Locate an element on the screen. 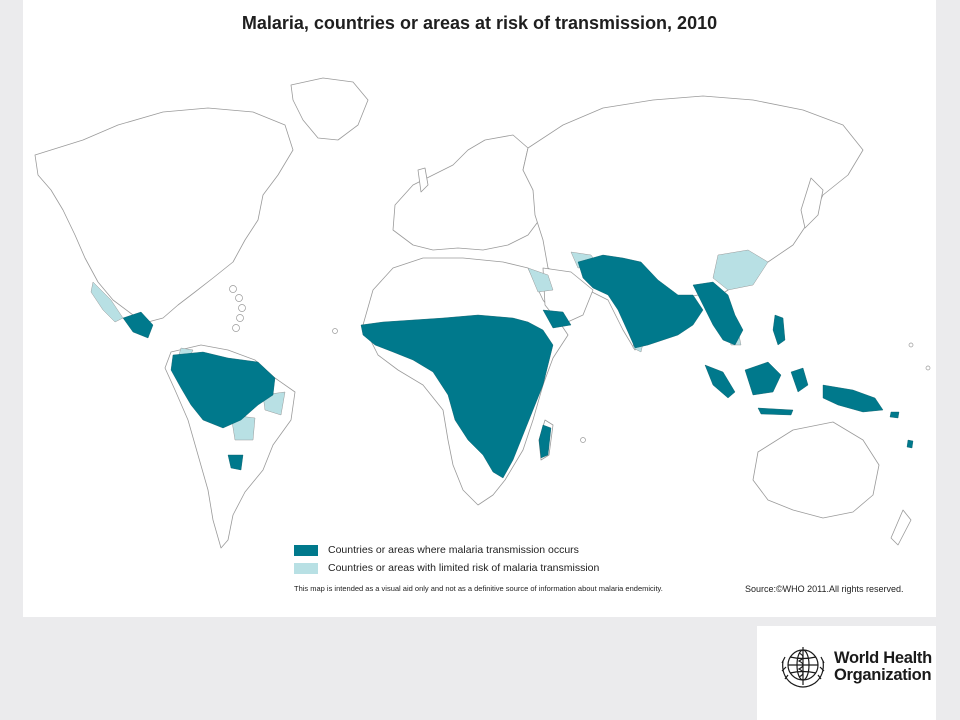 The height and width of the screenshot is (720, 960). transmission-papua is located at coordinates (853, 398).